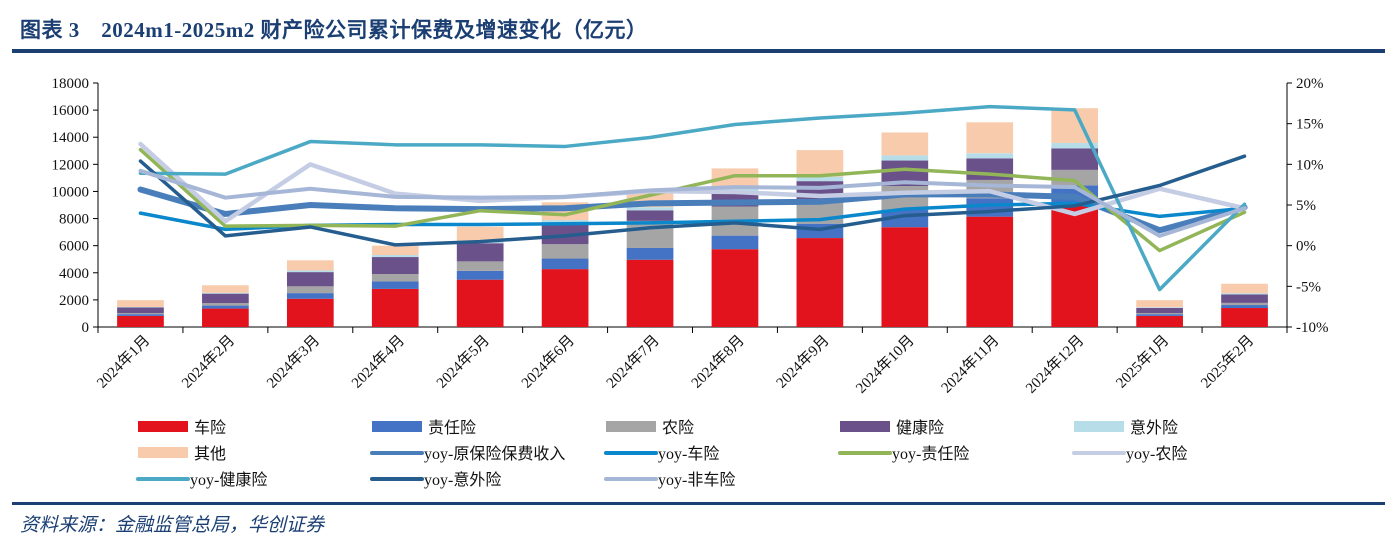 The height and width of the screenshot is (545, 1397). What do you see at coordinates (1306, 247) in the screenshot?
I see `right-tick-label: 0%` at bounding box center [1306, 247].